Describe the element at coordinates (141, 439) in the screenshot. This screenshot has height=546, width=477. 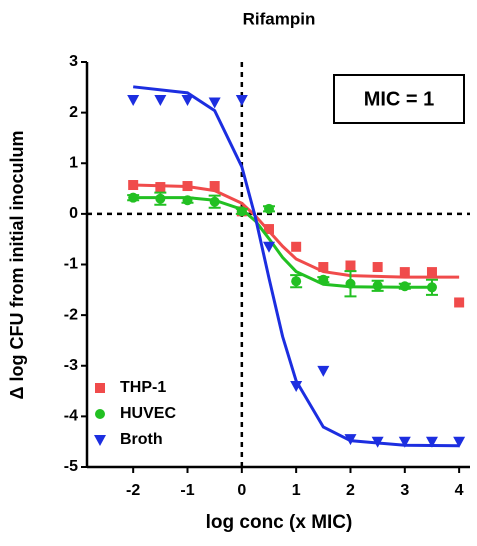
I see `legend-label: Broth` at that location.